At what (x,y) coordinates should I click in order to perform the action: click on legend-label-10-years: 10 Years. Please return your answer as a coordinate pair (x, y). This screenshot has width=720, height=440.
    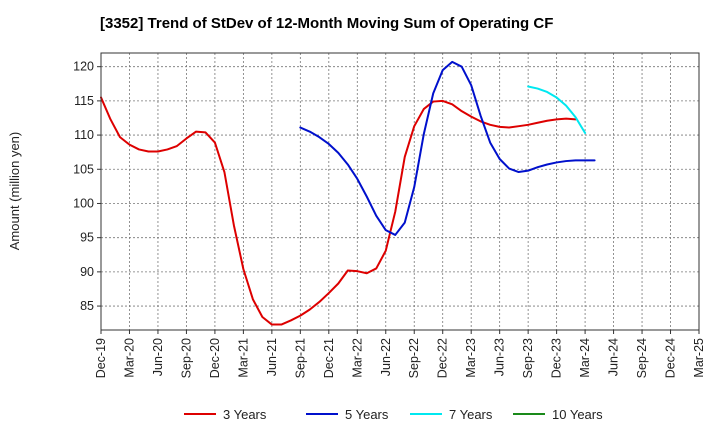
    Looking at the image, I should click on (577, 414).